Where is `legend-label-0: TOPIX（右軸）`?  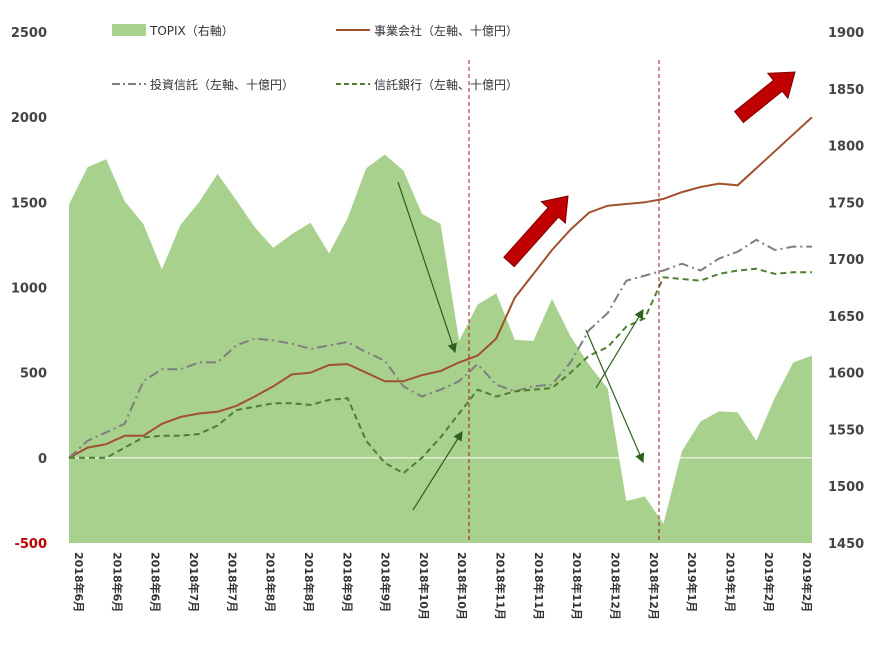 legend-label-0: TOPIX（右軸） is located at coordinates (191, 30).